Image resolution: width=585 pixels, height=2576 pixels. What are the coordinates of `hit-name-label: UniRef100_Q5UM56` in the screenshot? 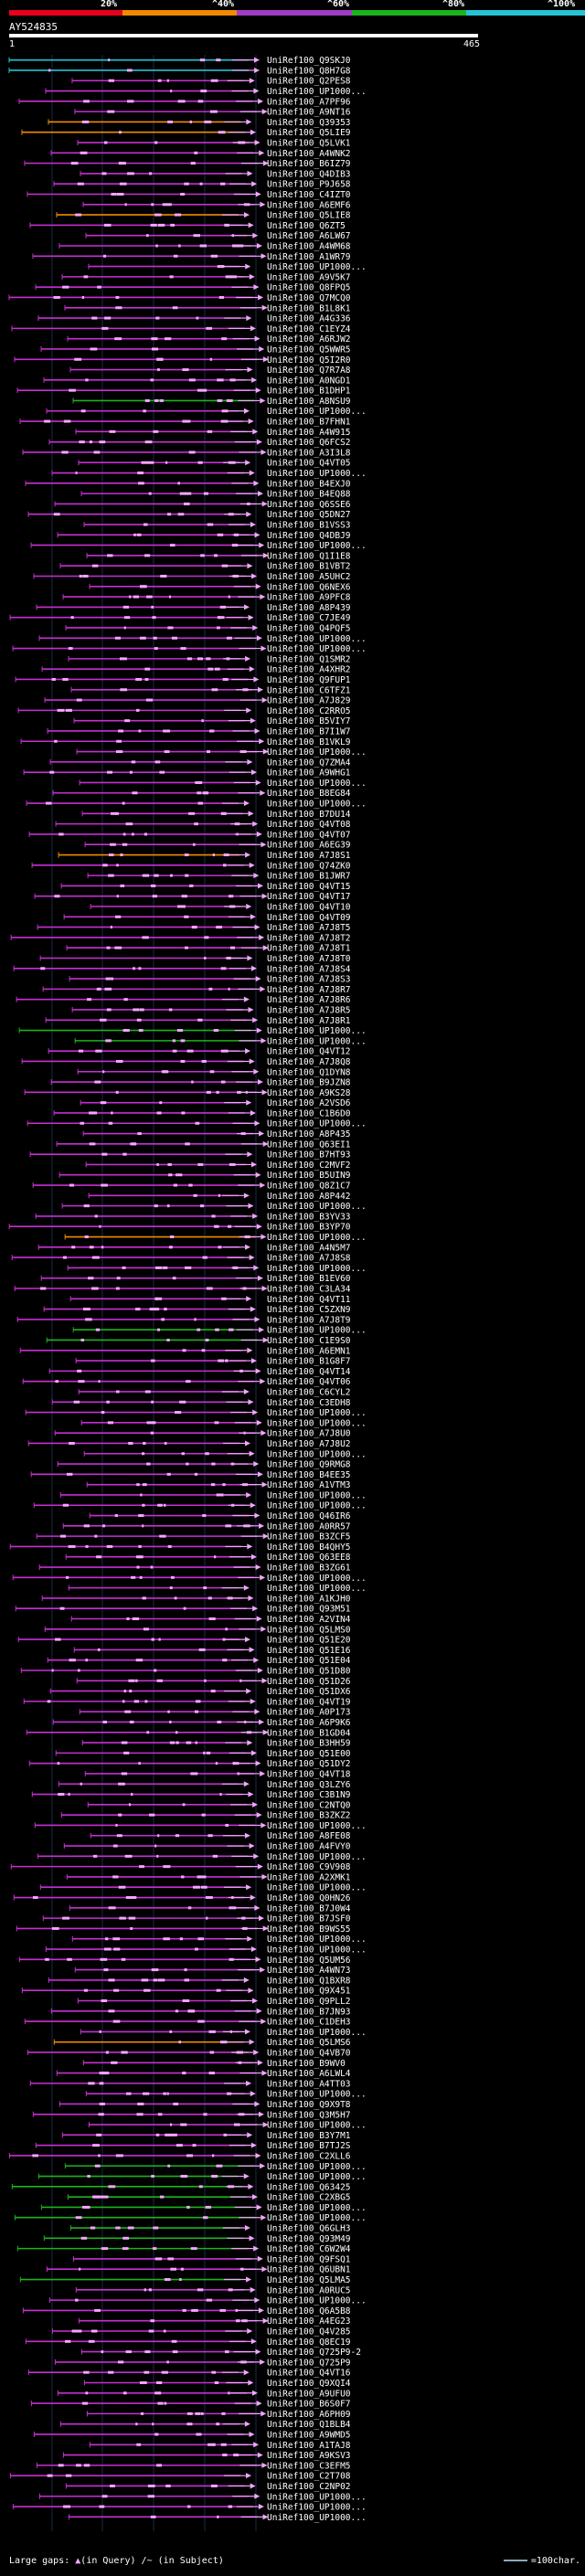 It's located at (309, 1961).